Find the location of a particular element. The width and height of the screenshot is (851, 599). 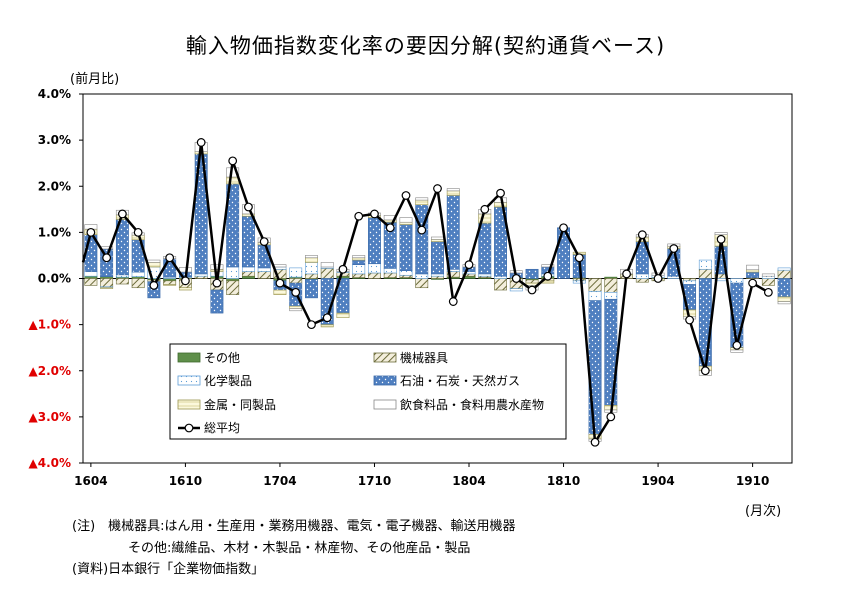

legend-label: 機械器具 is located at coordinates (424, 357).